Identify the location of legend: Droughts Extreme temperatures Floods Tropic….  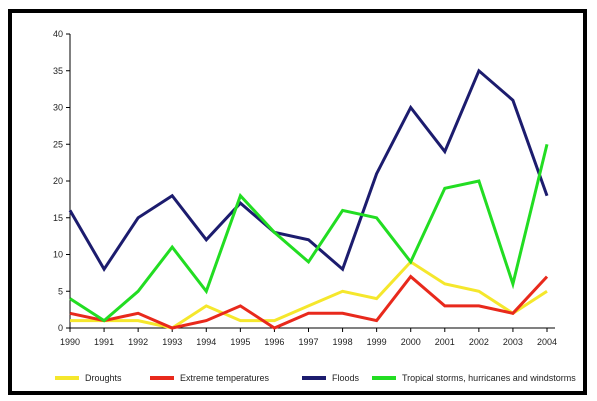
(315, 378).